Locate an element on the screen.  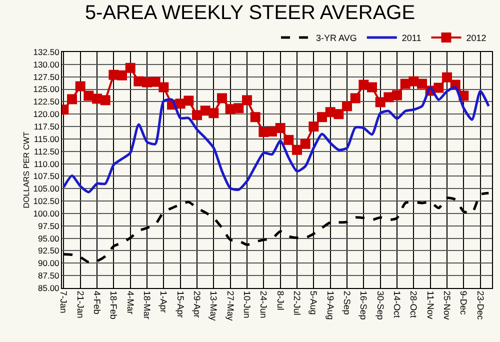
x-tick-label: 4-Feb is located at coordinates (97, 302).